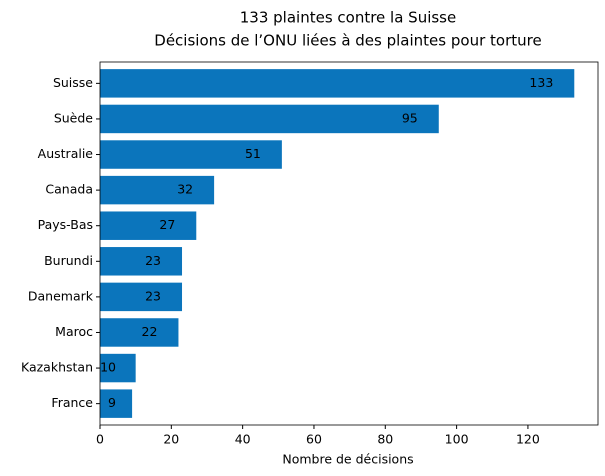 This screenshot has height=476, width=605. I want to click on data-label: 51, so click(253, 153).